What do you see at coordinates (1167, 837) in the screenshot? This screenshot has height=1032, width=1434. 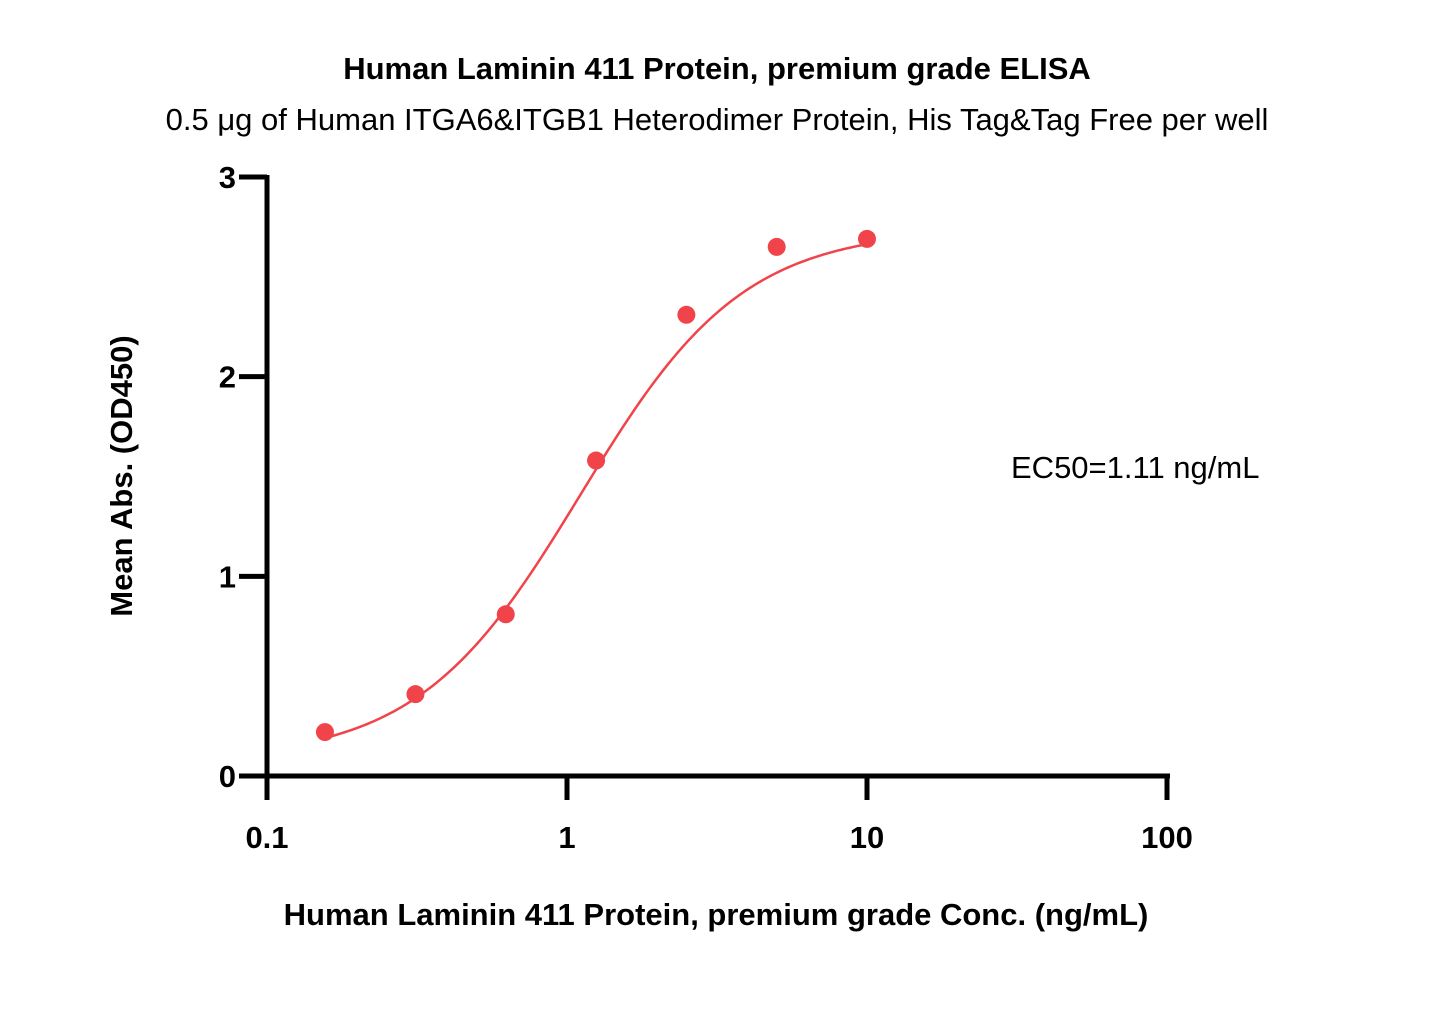 I see `x-tick-label: 100` at bounding box center [1167, 837].